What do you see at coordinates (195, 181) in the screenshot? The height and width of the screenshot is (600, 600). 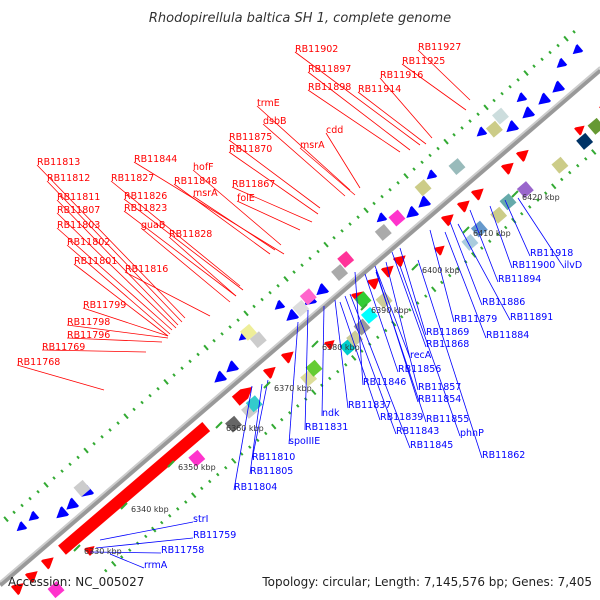 I see `gene-label: RB11848` at bounding box center [195, 181].